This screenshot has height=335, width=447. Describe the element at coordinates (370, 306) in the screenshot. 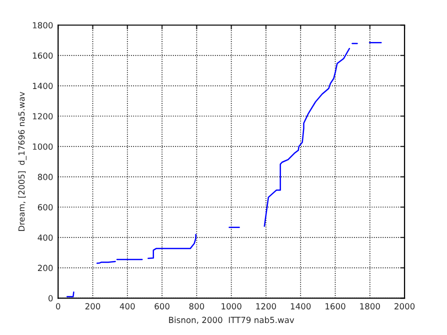

I see `x-tick-label: 1800` at that location.